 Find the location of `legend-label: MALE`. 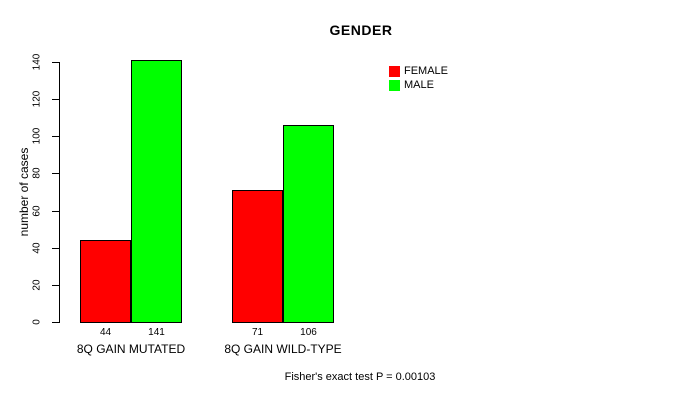

legend-label: MALE is located at coordinates (419, 85).